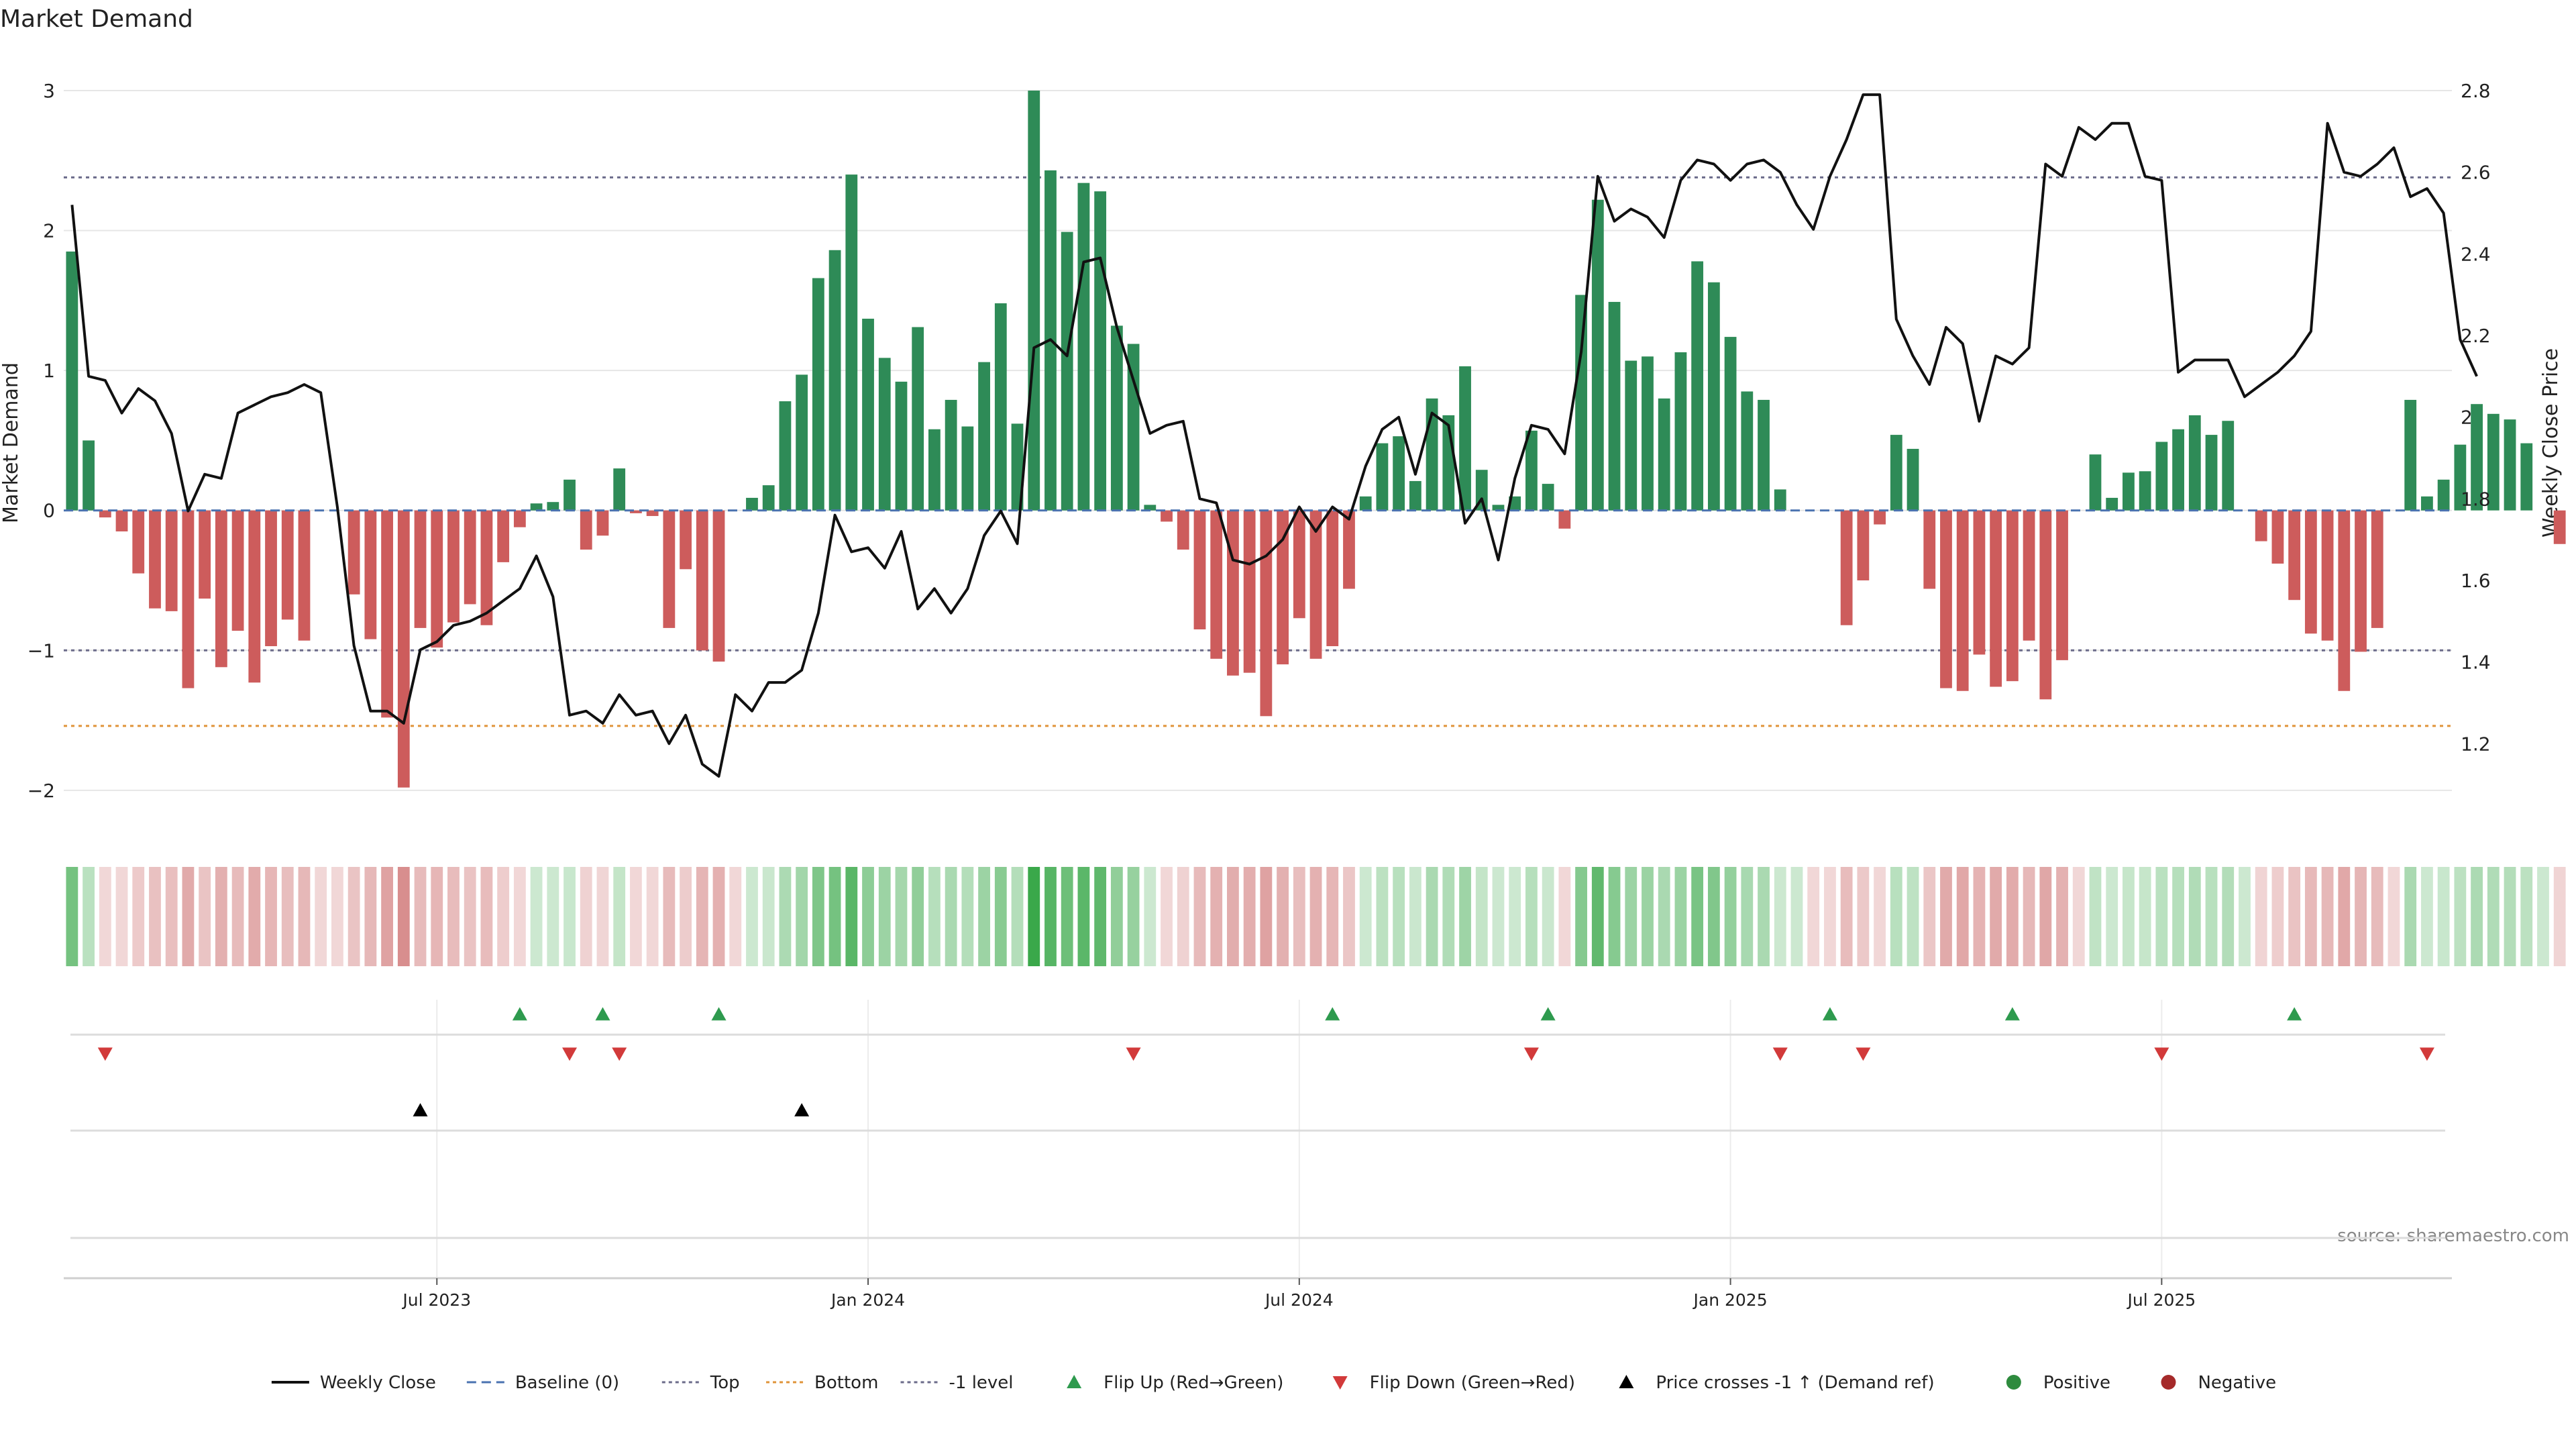 The height and width of the screenshot is (1452, 2576). I want to click on legend-label: Flip Up (Red→Green), so click(1193, 1383).